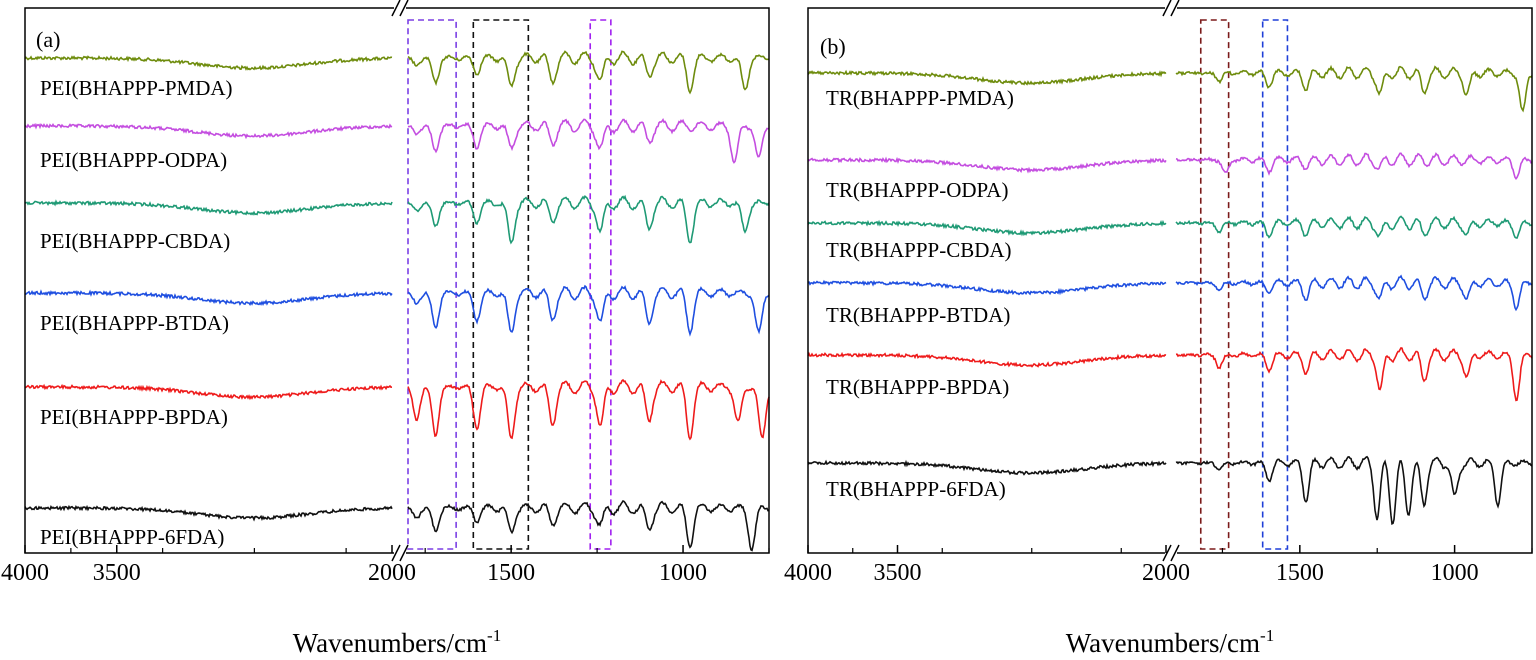 Image resolution: width=1536 pixels, height=660 pixels. I want to click on series-label: TR(BHAPPP-6FDA), so click(916, 489).